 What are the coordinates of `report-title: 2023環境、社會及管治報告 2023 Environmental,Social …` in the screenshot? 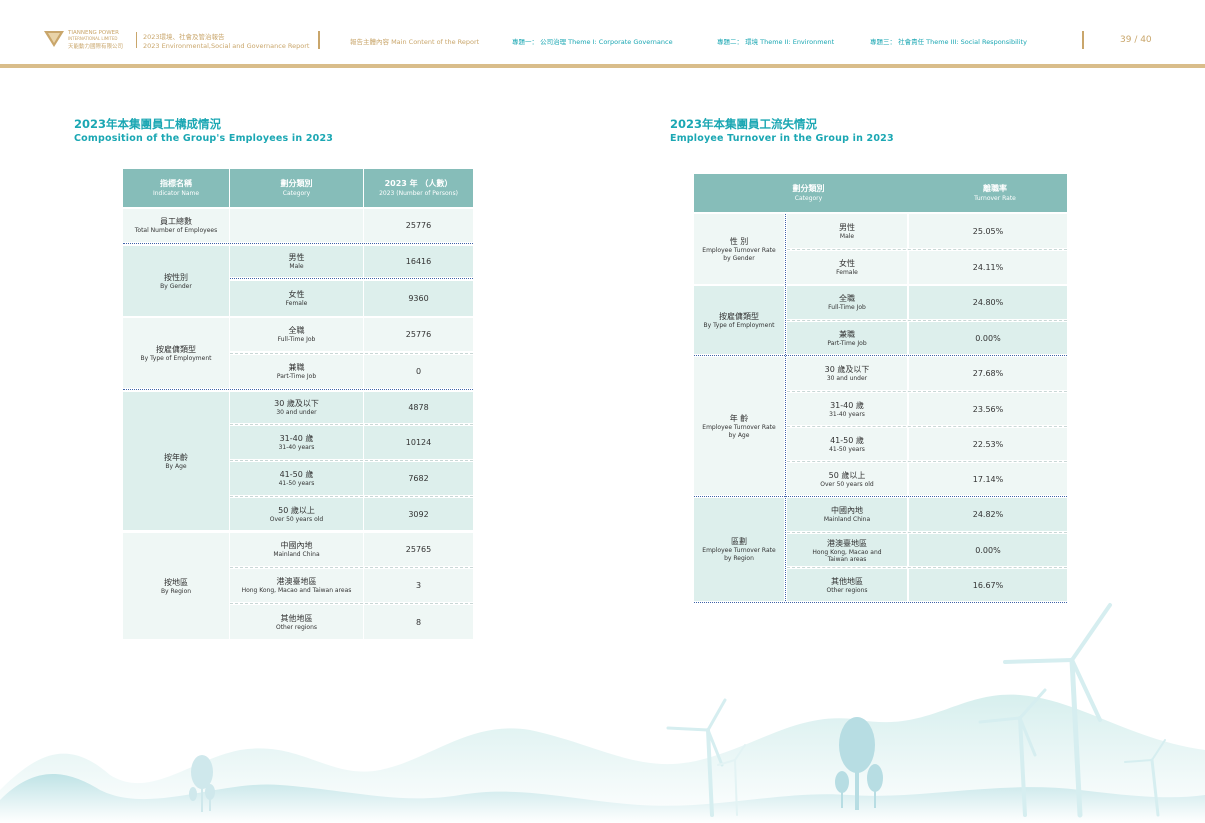 It's located at (226, 41).